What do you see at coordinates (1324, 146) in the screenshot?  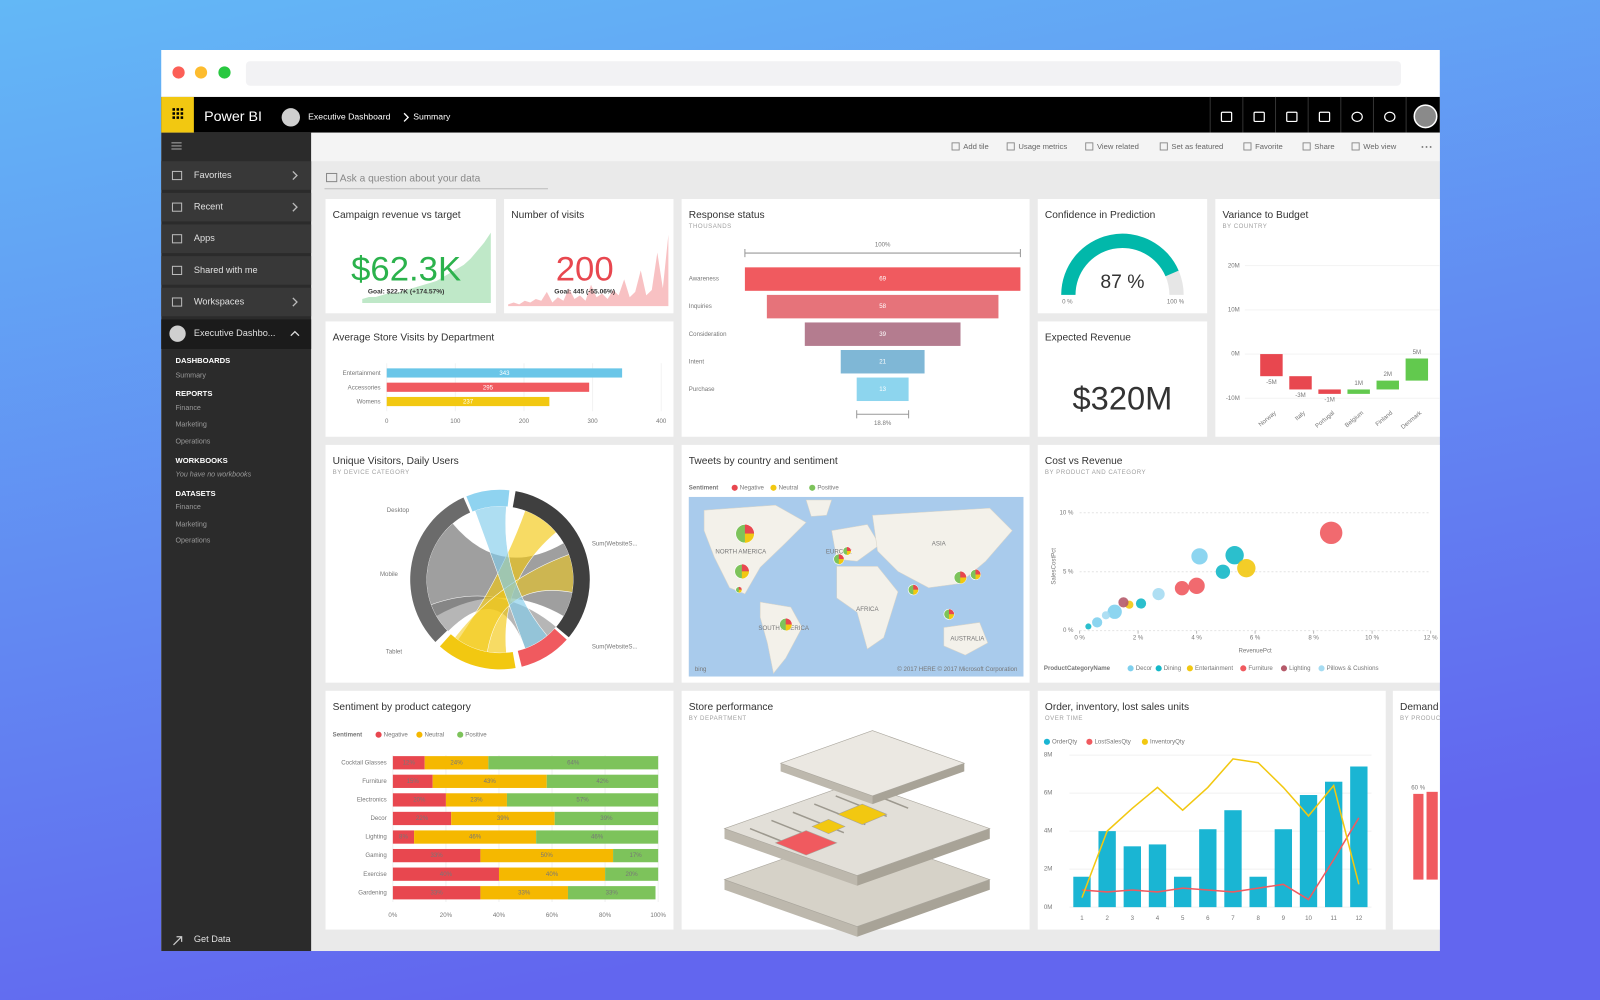 I see `toolbar-item: Share` at bounding box center [1324, 146].